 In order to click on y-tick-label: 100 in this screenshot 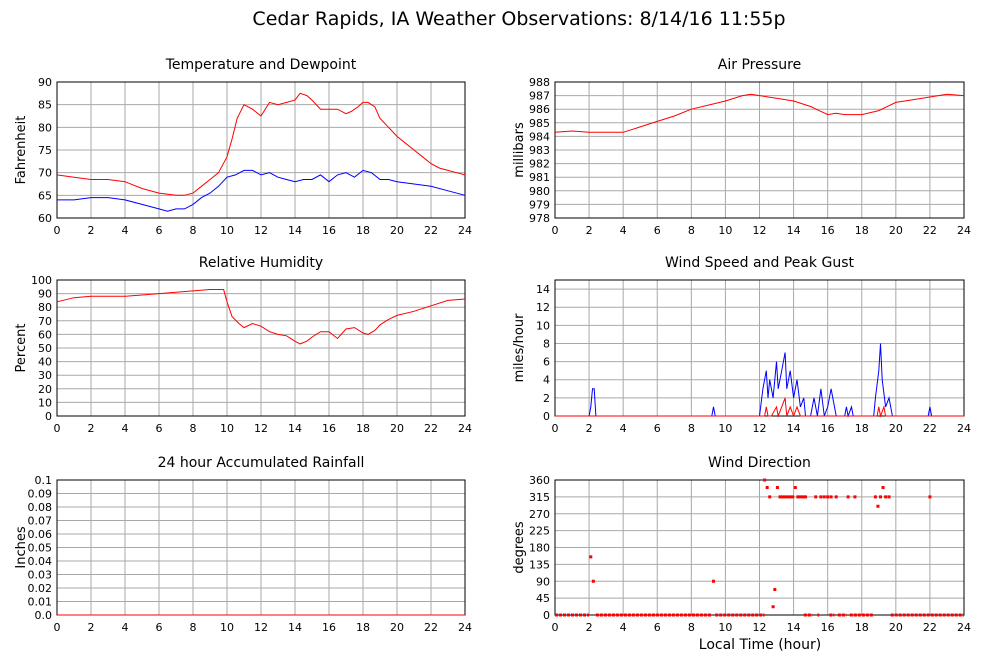, I will do `click(41, 280)`.